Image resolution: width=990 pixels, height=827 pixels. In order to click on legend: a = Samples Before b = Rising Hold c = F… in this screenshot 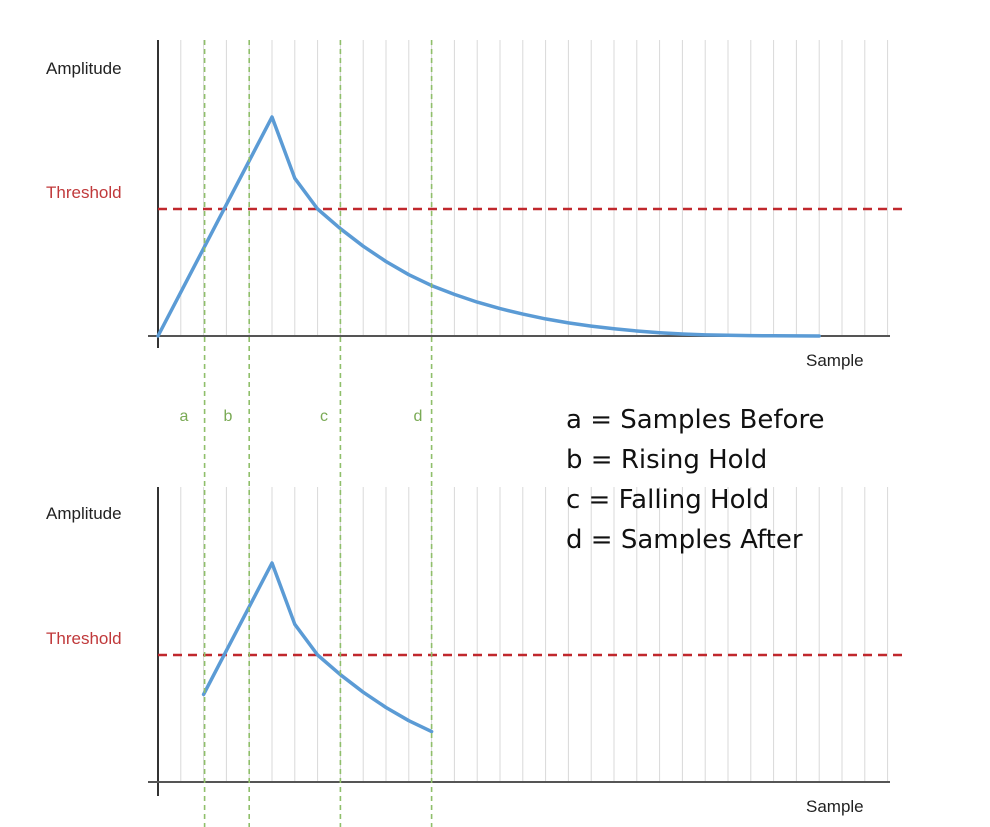, I will do `click(695, 480)`.